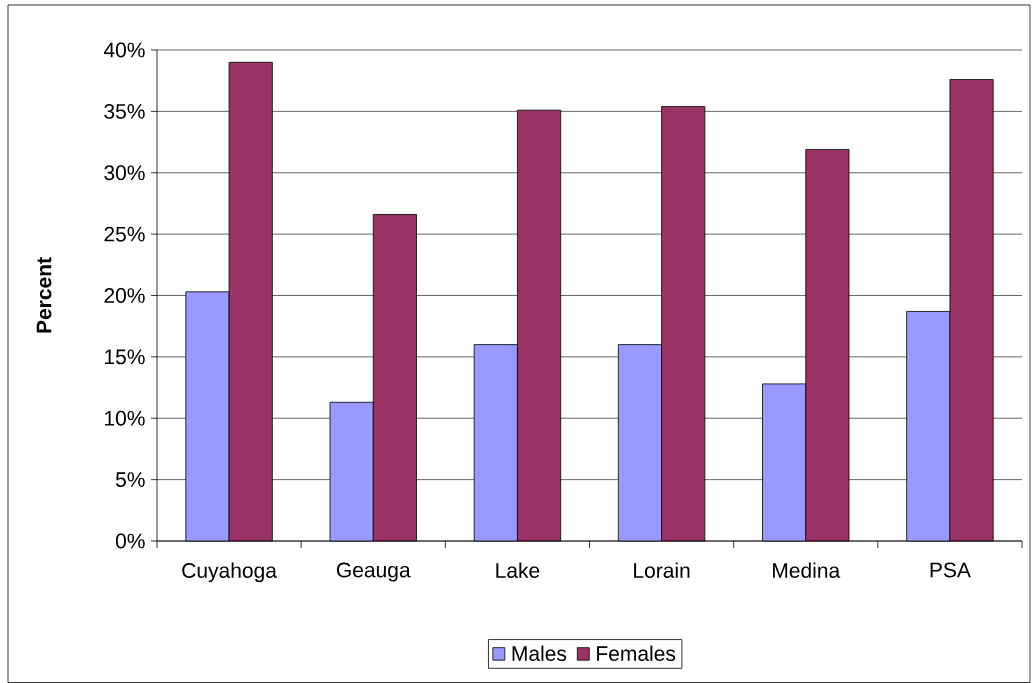 This screenshot has height=683, width=1032. I want to click on legend-label: Females, so click(636, 653).